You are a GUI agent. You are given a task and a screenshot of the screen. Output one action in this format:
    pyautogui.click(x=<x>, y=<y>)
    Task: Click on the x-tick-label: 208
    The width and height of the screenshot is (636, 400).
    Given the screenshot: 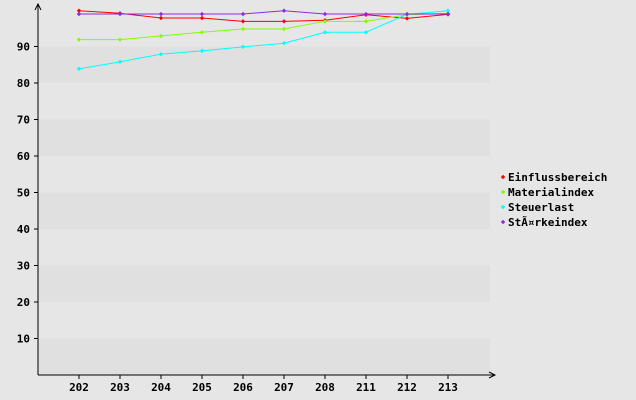 What is the action you would take?
    pyautogui.click(x=325, y=387)
    